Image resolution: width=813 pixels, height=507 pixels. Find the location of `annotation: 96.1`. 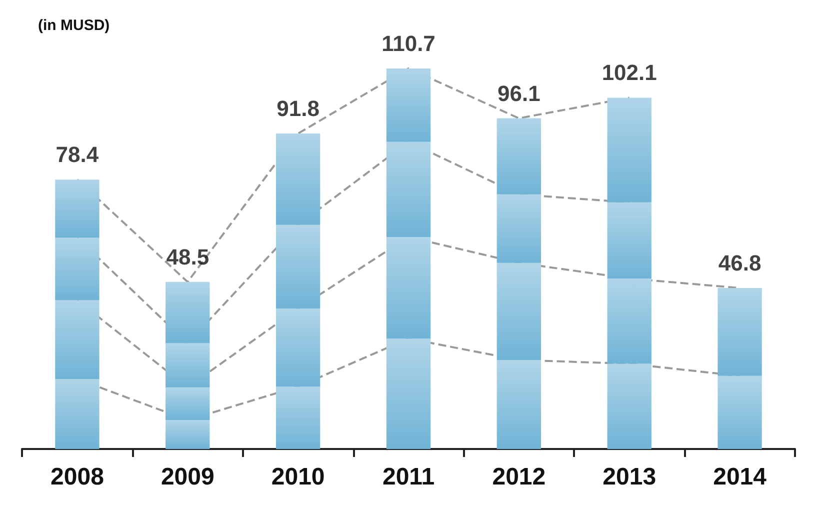

annotation: 96.1 is located at coordinates (519, 93).